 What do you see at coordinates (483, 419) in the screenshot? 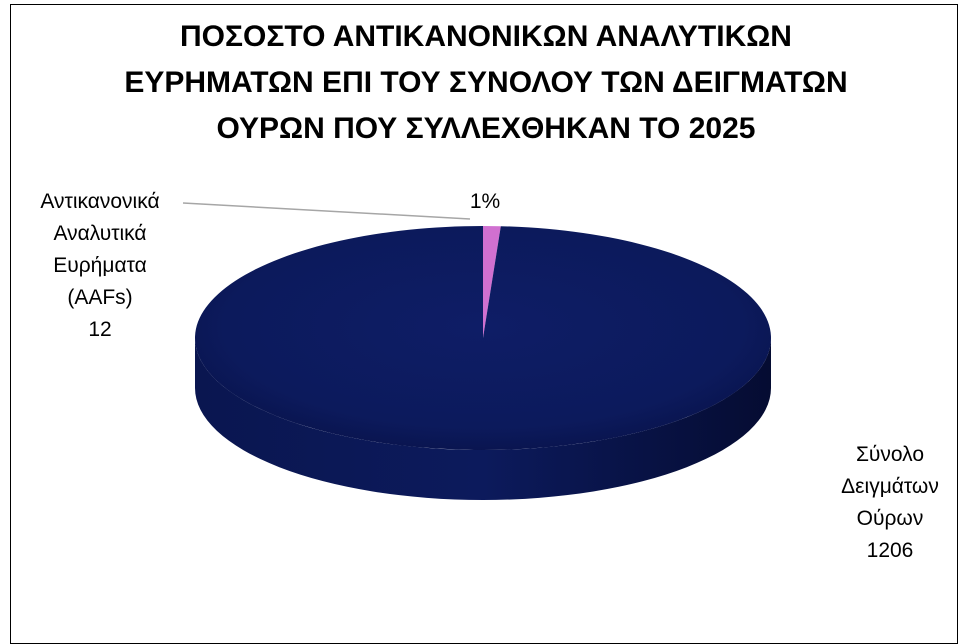
I see `pie-side-wall` at bounding box center [483, 419].